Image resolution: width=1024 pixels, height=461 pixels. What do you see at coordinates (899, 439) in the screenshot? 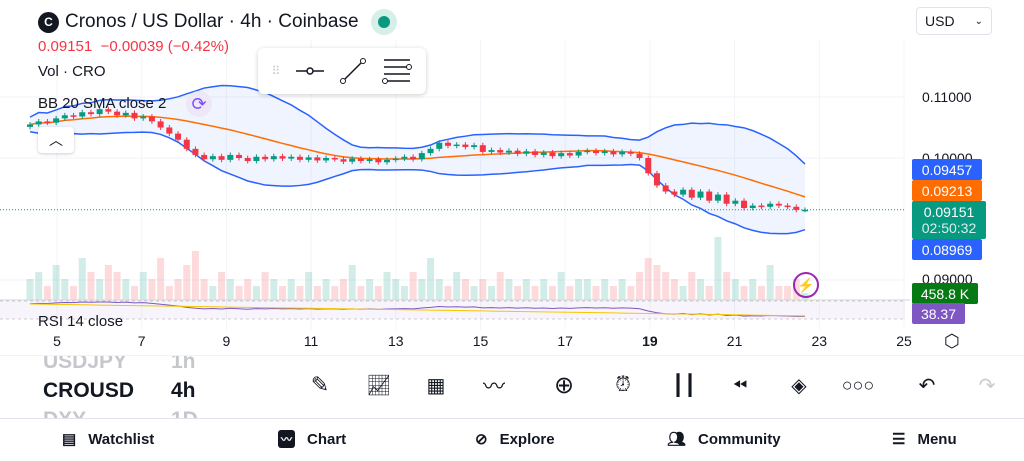
I see `menu-icon: ☰` at bounding box center [899, 439].